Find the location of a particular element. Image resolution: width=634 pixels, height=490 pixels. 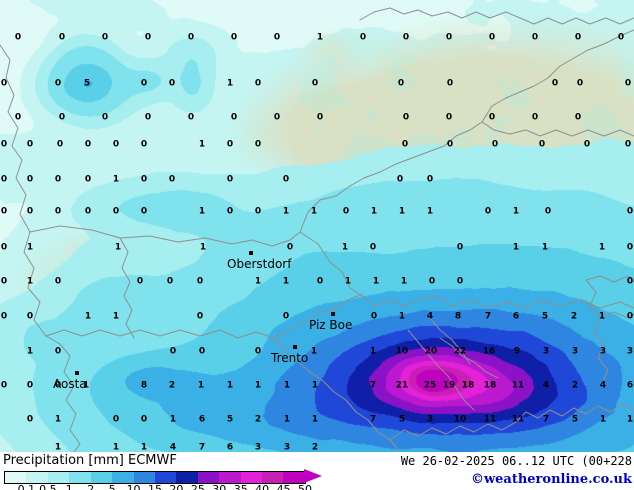

colorbar-tick: 40 is located at coordinates (262, 486).